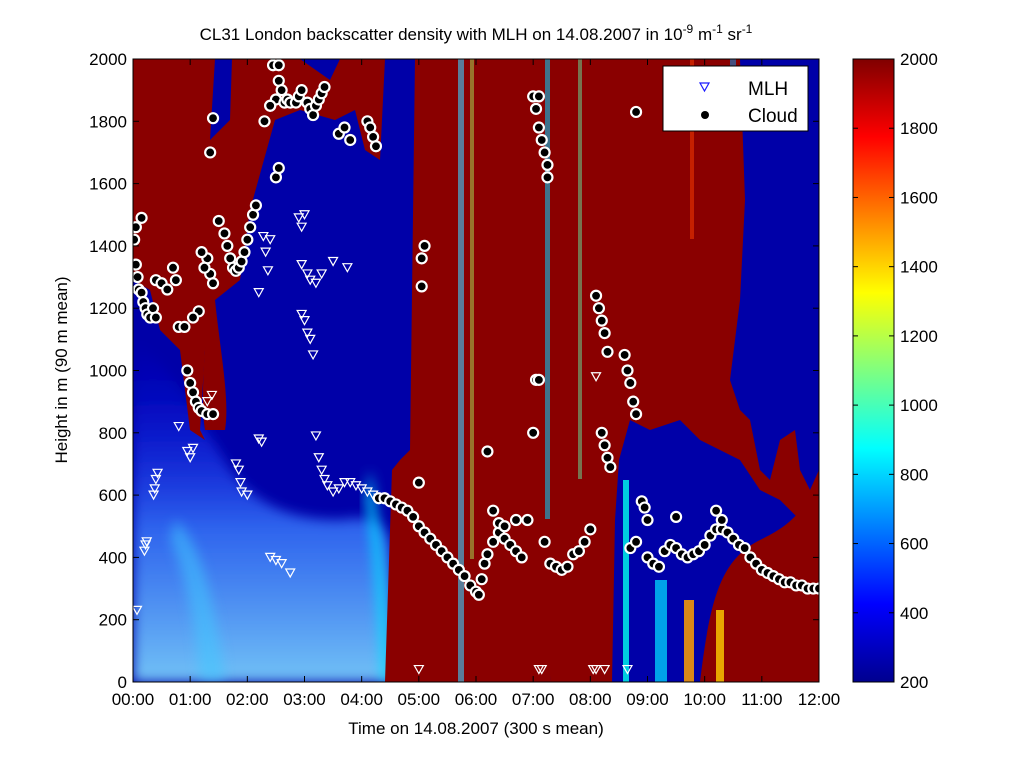  I want to click on y-tick-label: 1200, so click(108, 308).